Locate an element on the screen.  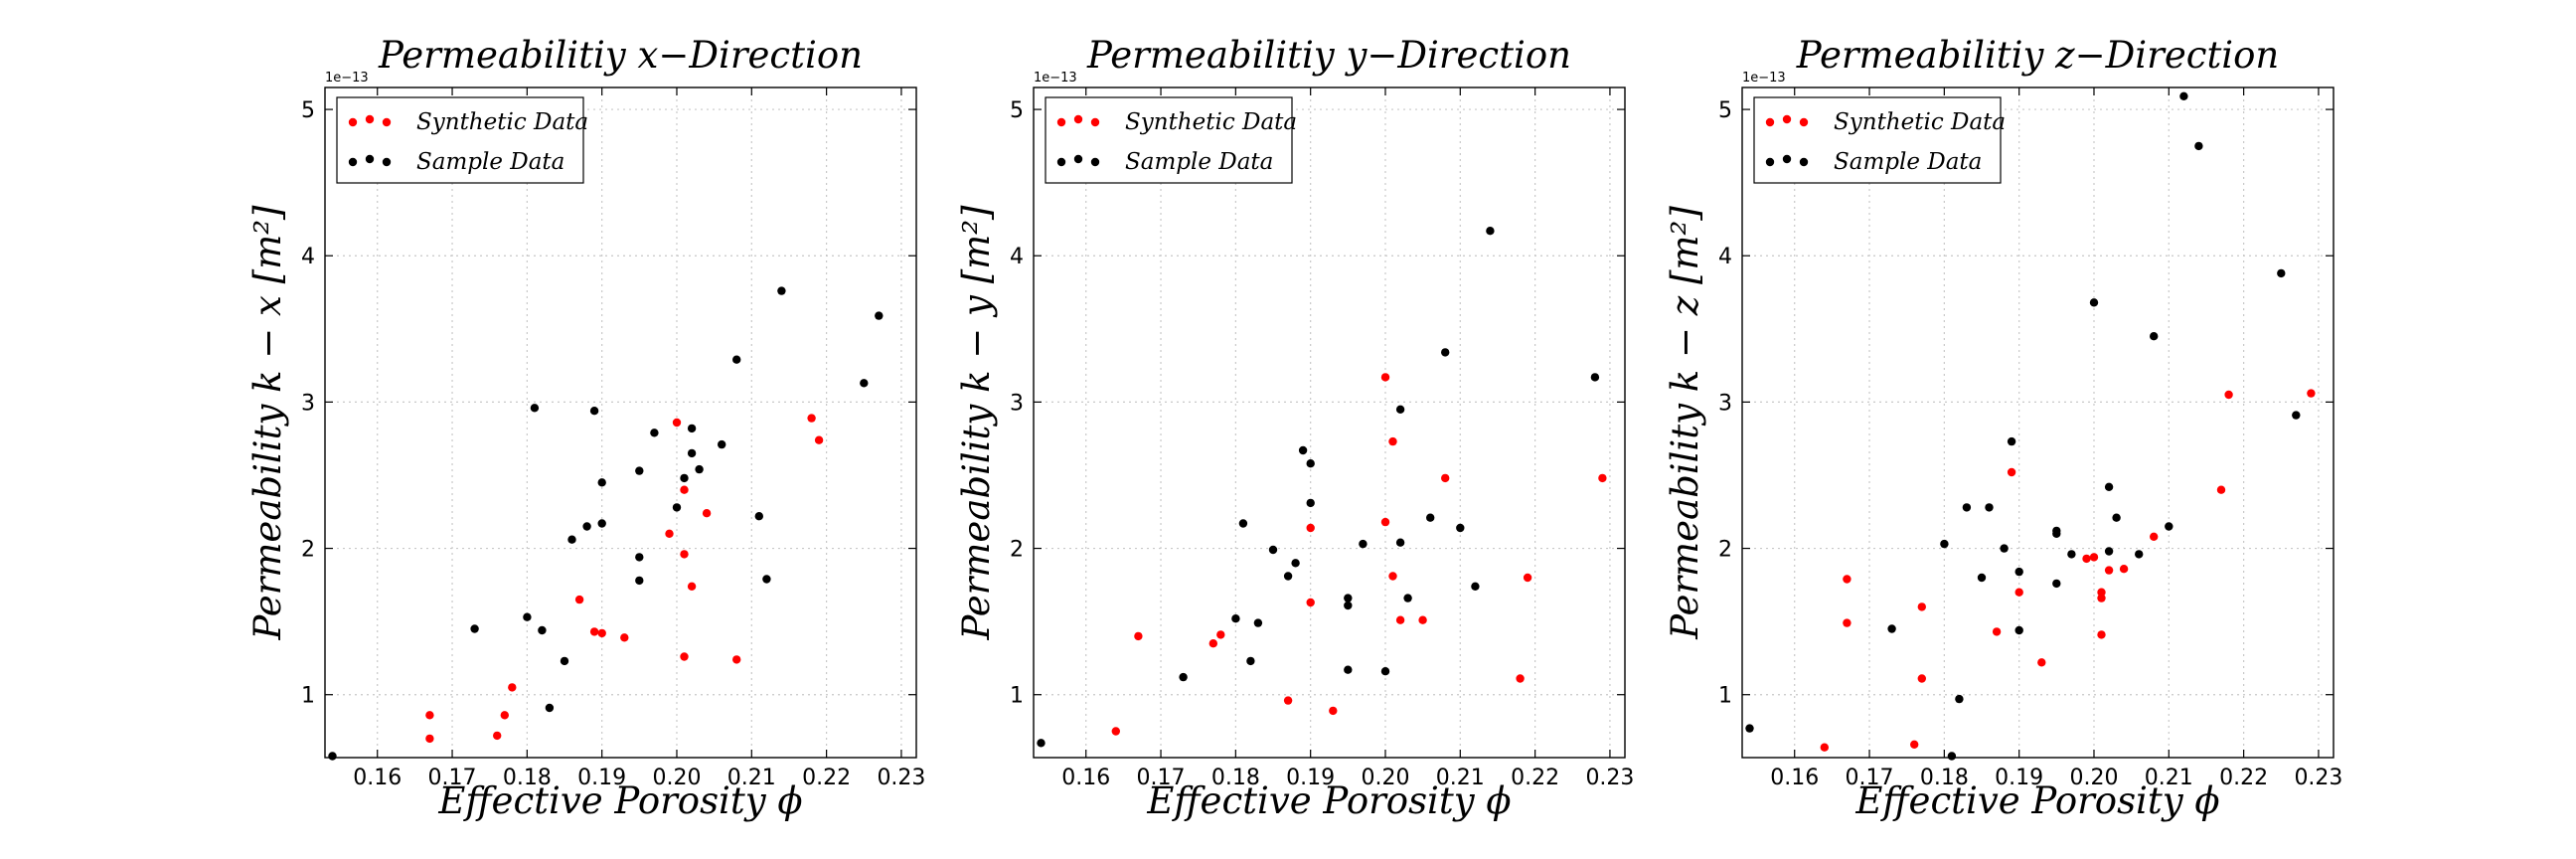
y-tick-label: 3 is located at coordinates (1725, 403).